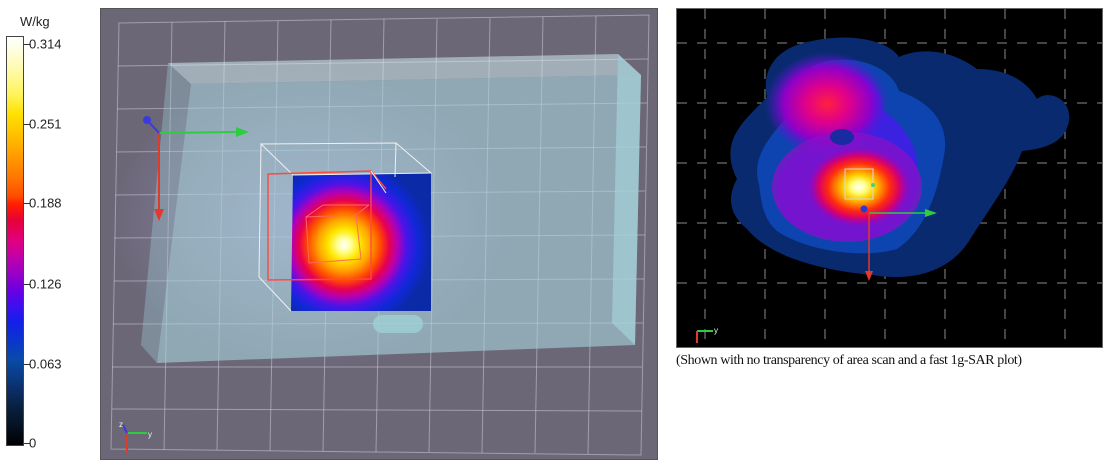 This screenshot has width=1107, height=462. Describe the element at coordinates (15, 241) in the screenshot. I see `legend-color-bar` at that location.